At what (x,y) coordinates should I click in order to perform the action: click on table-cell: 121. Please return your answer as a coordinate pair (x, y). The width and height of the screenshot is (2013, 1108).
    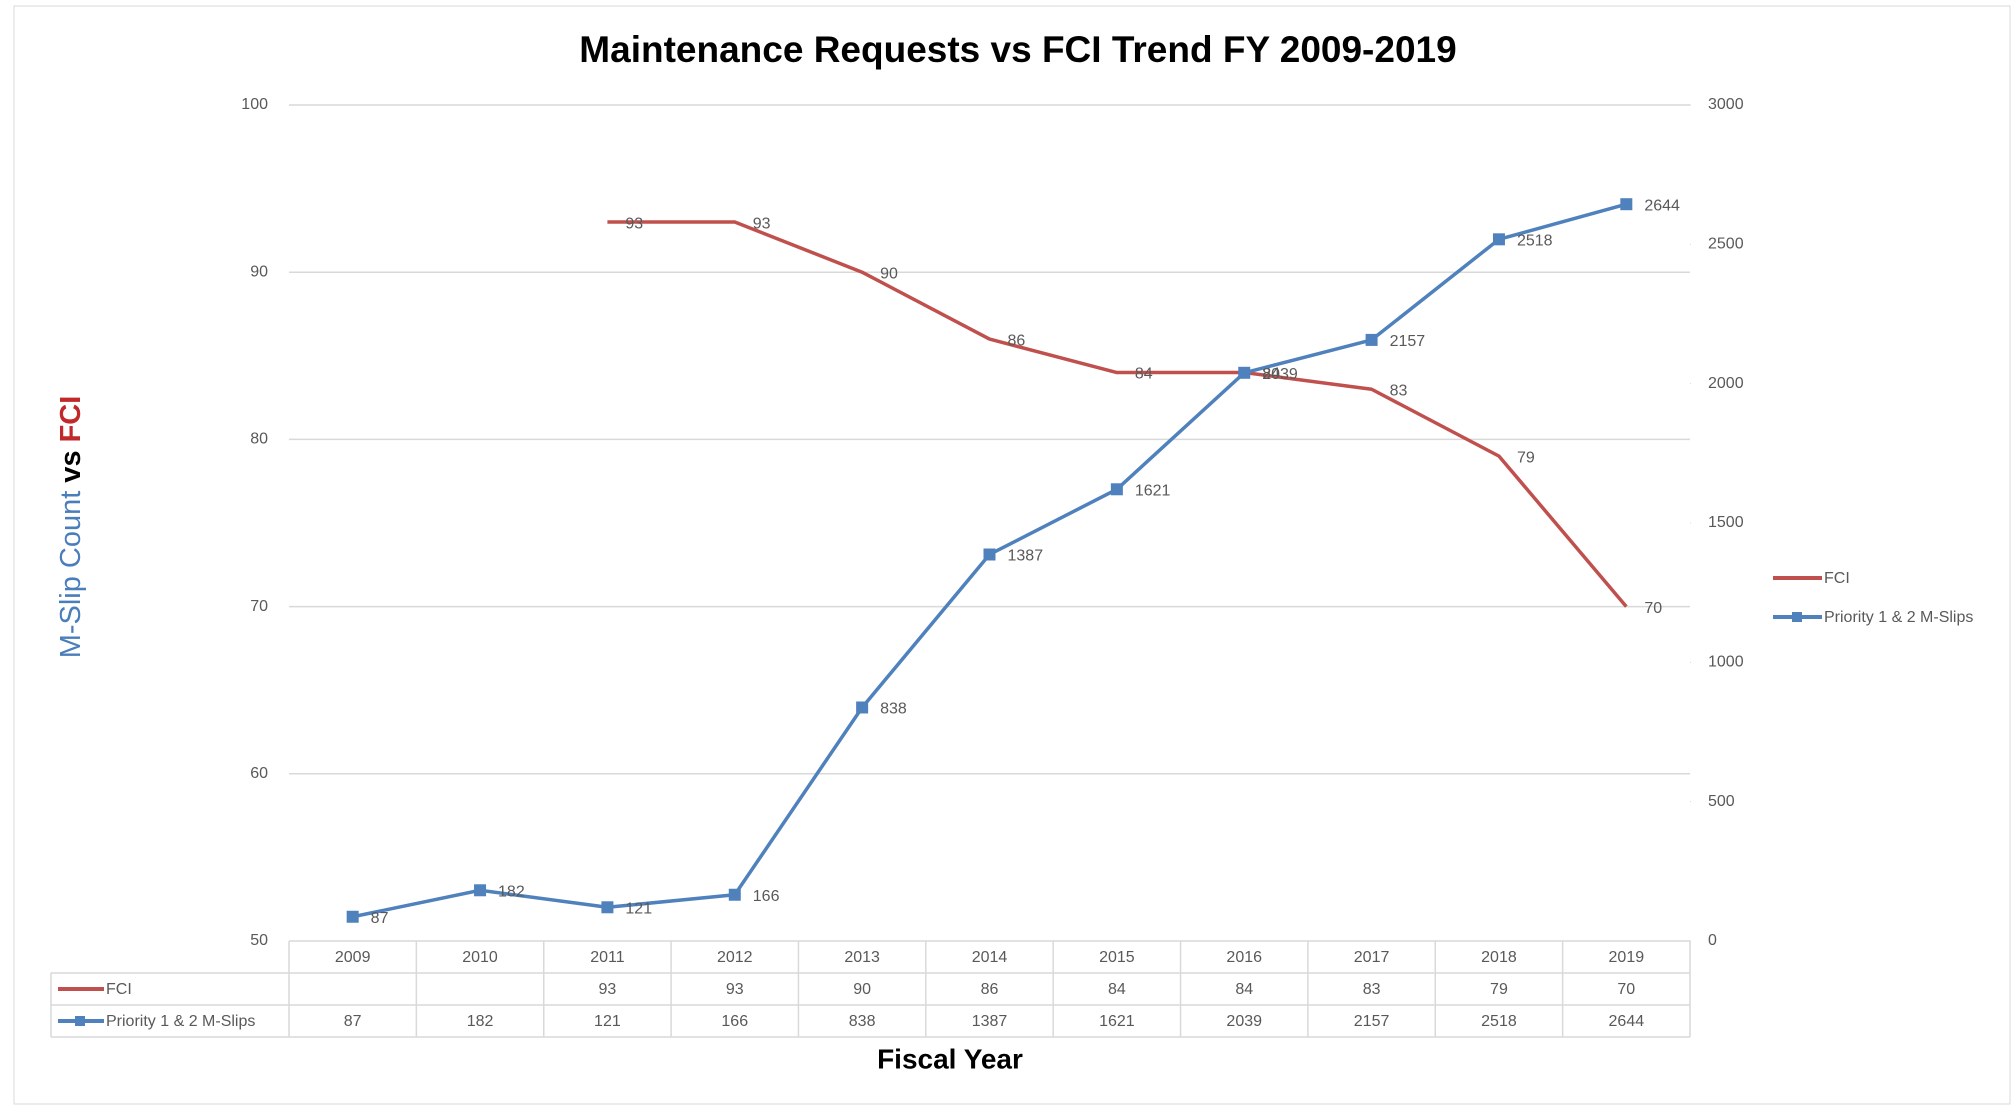
    Looking at the image, I should click on (607, 1021).